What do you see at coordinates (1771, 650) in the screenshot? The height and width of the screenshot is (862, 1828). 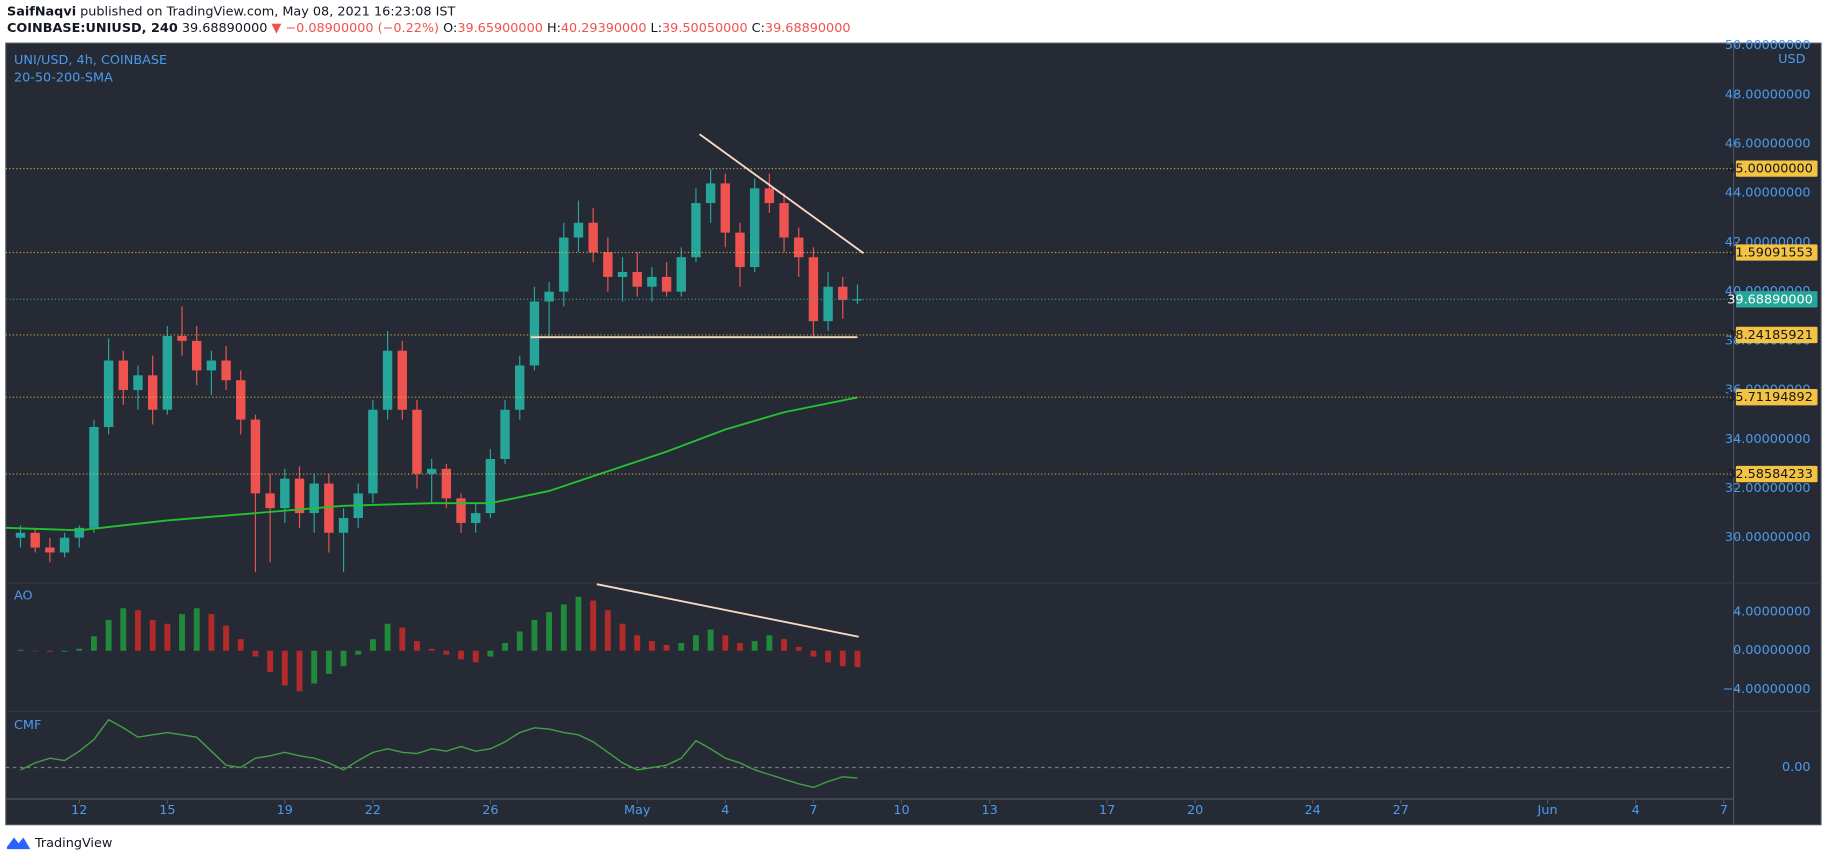 I see `y-tick-label: 0.00000000` at bounding box center [1771, 650].